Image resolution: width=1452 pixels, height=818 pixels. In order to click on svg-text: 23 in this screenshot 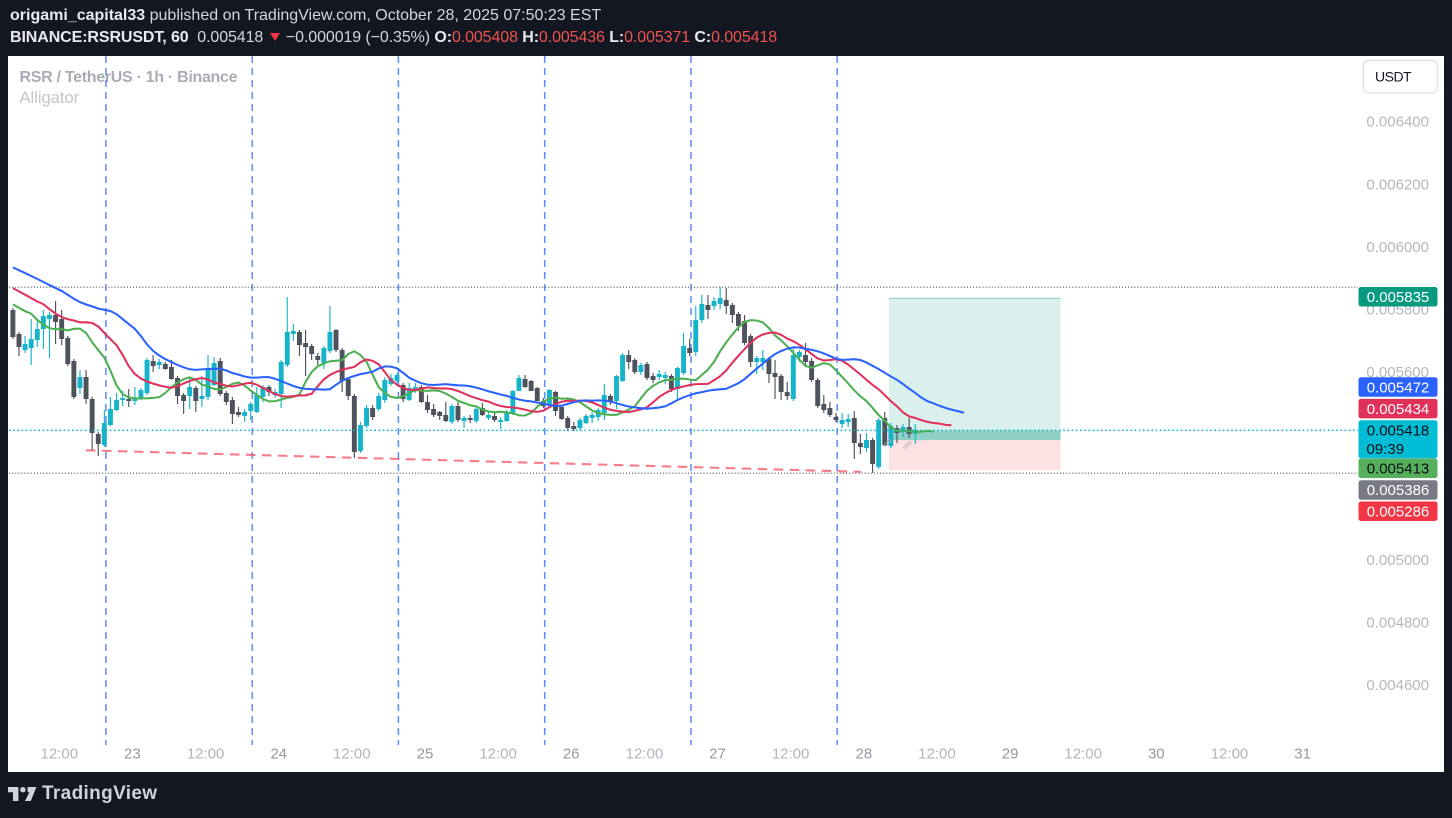, I will do `click(132, 754)`.